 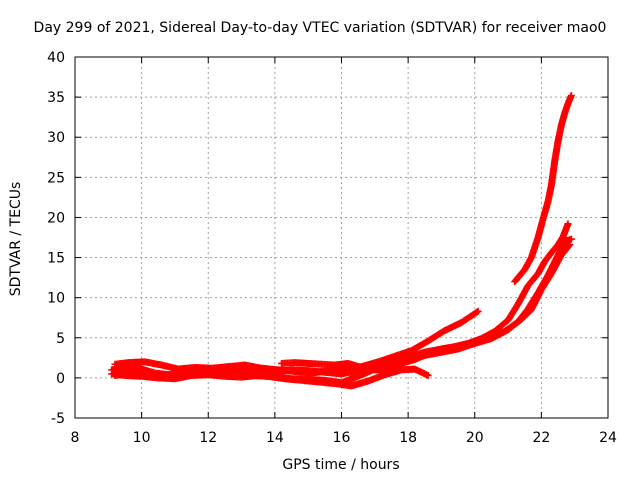 I want to click on y-tick-label: -5, so click(x=58, y=419).